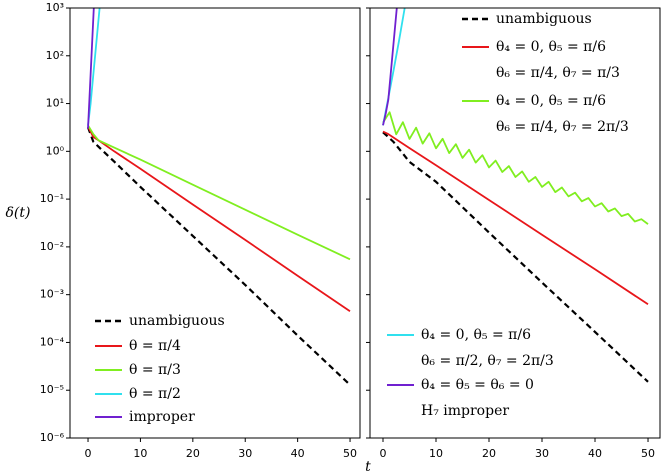 The width and height of the screenshot is (664, 476). What do you see at coordinates (155, 370) in the screenshot?
I see `legend-label: θ = π/3` at bounding box center [155, 370].